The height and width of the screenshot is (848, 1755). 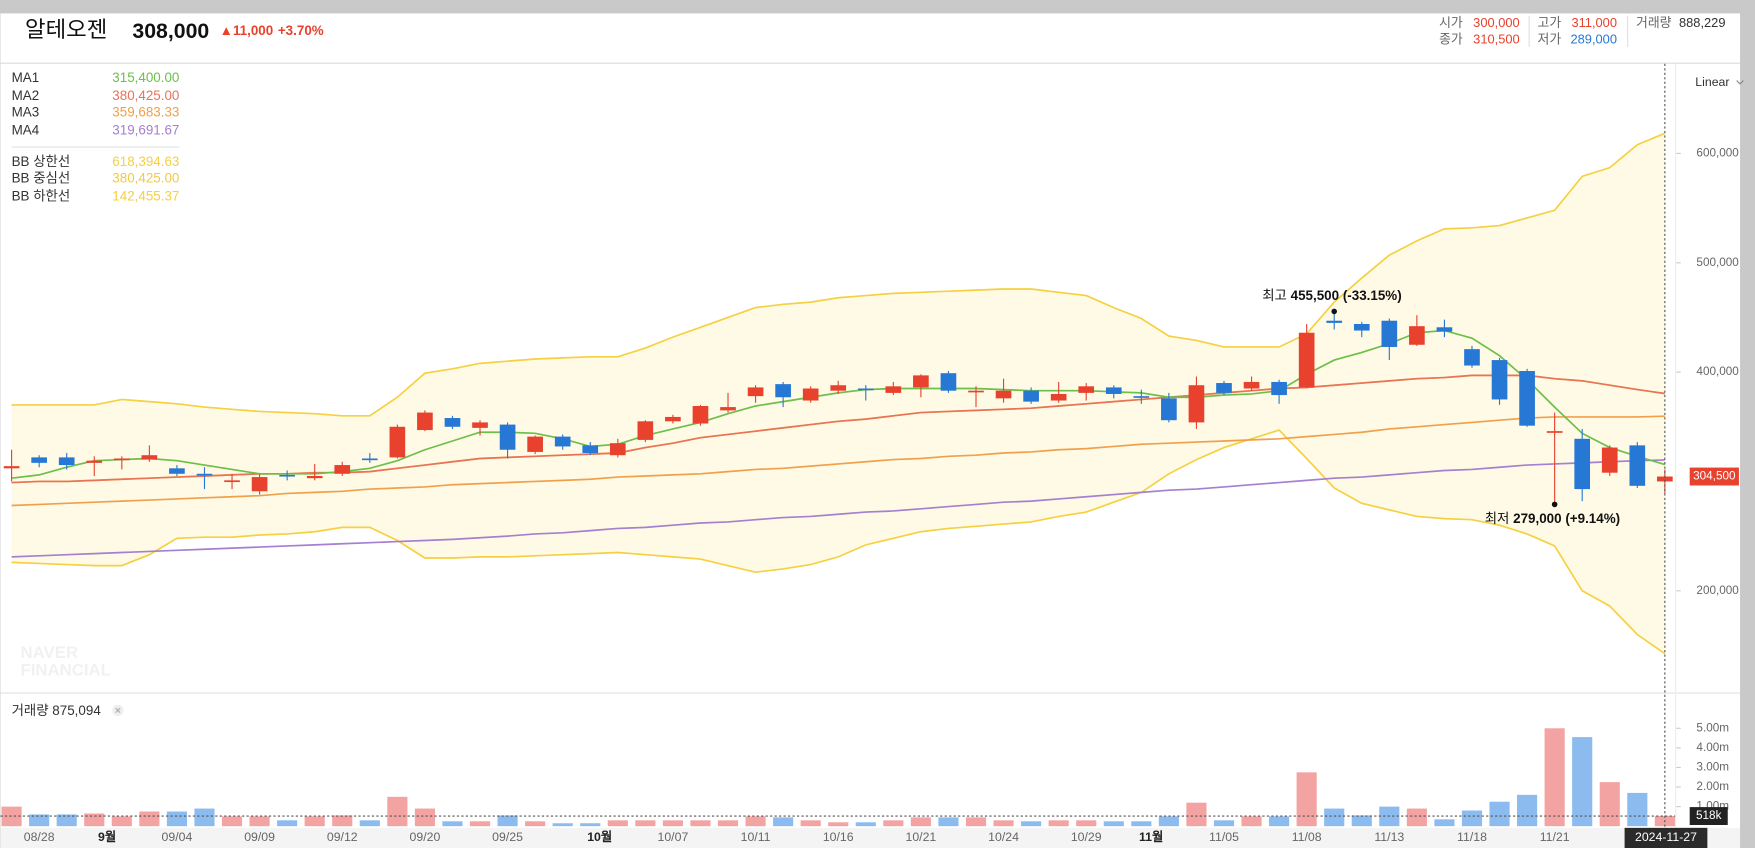 I want to click on price-change: ▲11,000, so click(x=247, y=30).